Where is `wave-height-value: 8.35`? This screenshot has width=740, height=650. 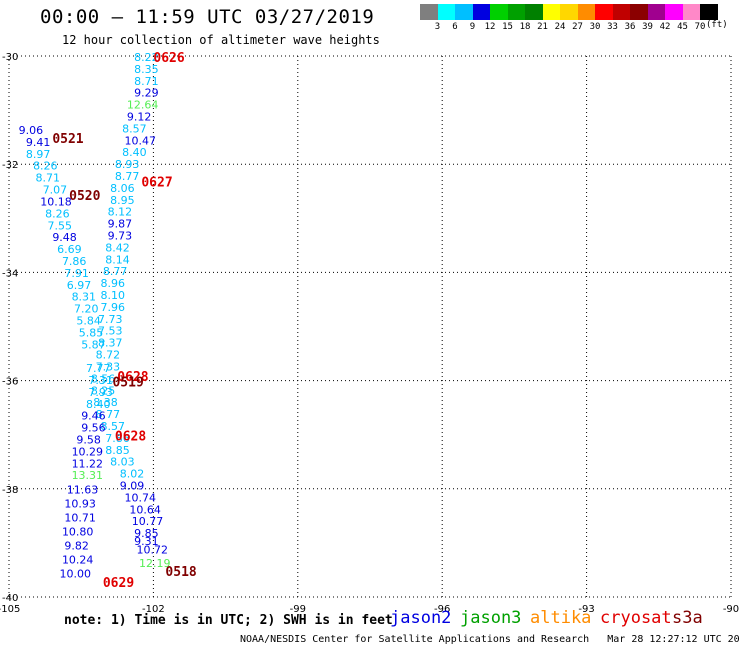 wave-height-value: 8.35 is located at coordinates (146, 69).